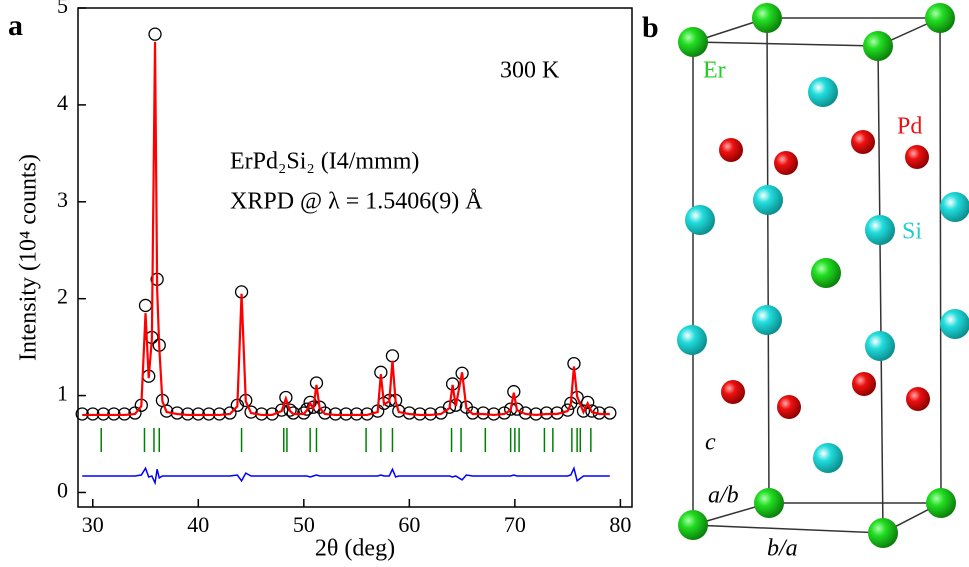 This screenshot has height=567, width=969. Describe the element at coordinates (324, 162) in the screenshot. I see `annotation: ErPd₂Si₂ (I4/mmm)` at that location.